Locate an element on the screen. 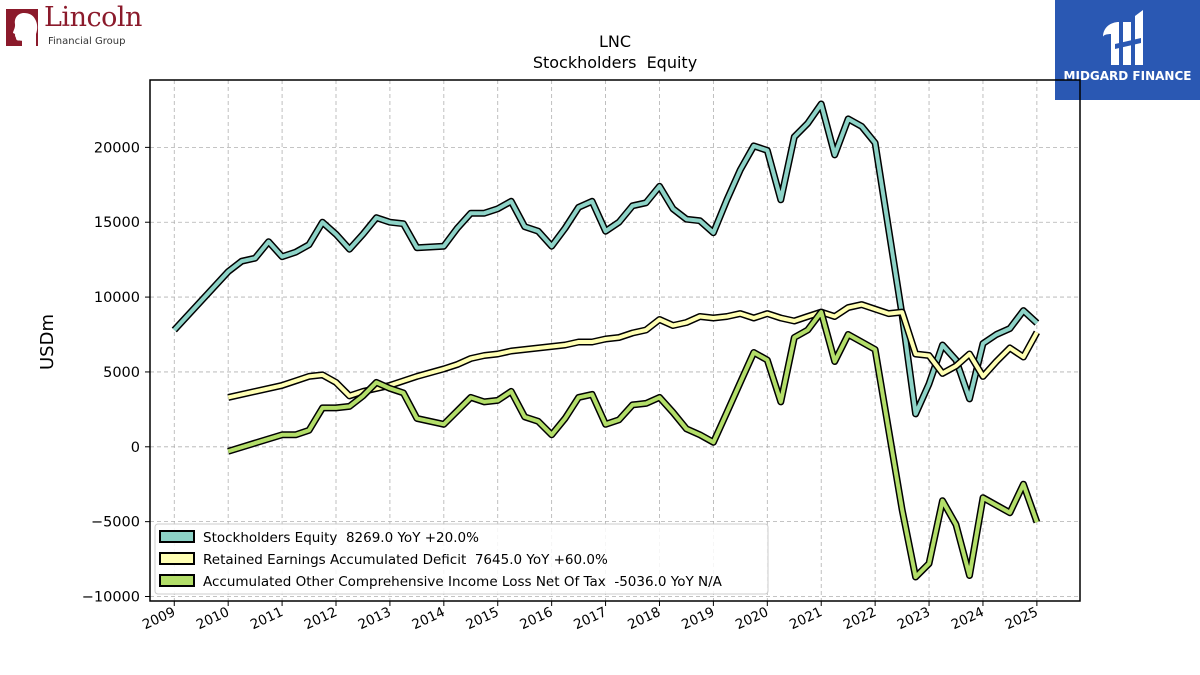  y-tick-label: 10000 is located at coordinates (117, 298).